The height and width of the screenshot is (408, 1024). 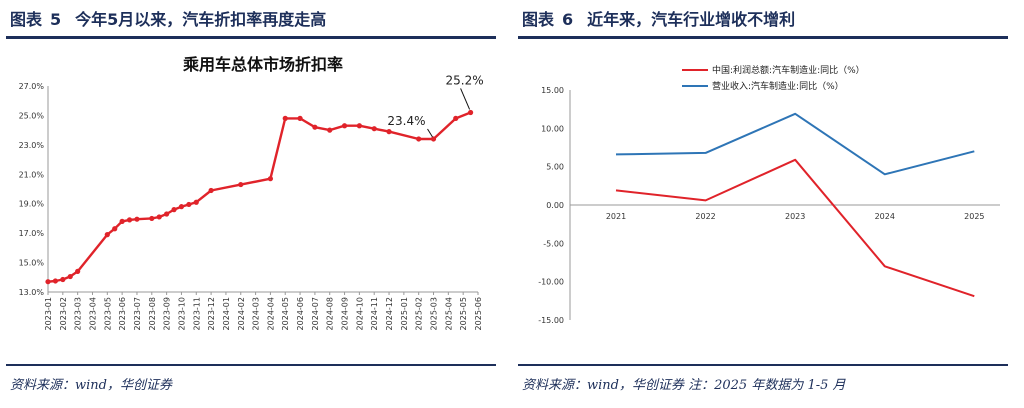 I want to click on x-tick-label: 2024-10, so click(x=359, y=313).